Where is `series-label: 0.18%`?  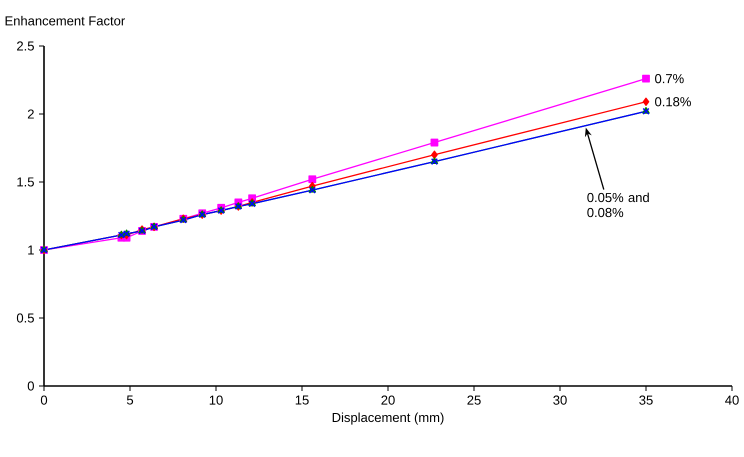
series-label: 0.18% is located at coordinates (673, 101).